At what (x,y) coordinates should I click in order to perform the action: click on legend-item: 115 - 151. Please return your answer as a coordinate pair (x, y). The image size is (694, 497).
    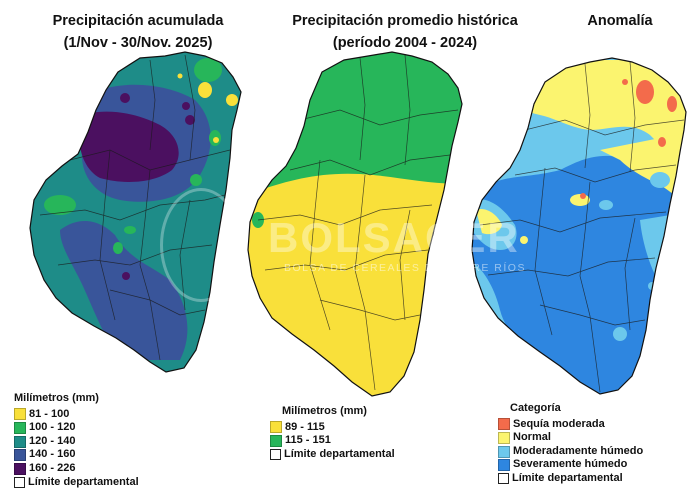
    Looking at the image, I should click on (332, 441).